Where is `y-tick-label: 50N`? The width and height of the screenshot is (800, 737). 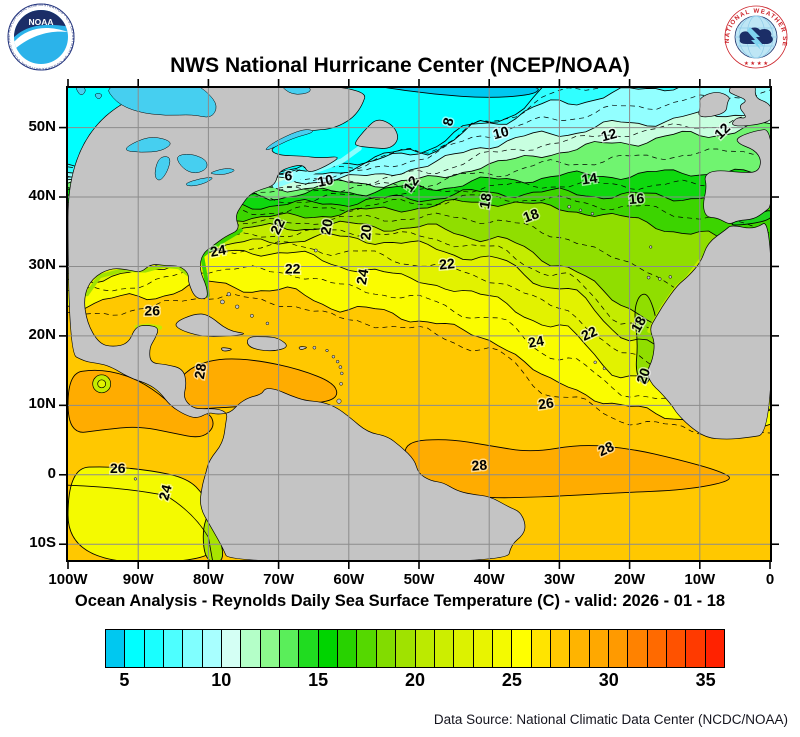 y-tick-label: 50N is located at coordinates (42, 126).